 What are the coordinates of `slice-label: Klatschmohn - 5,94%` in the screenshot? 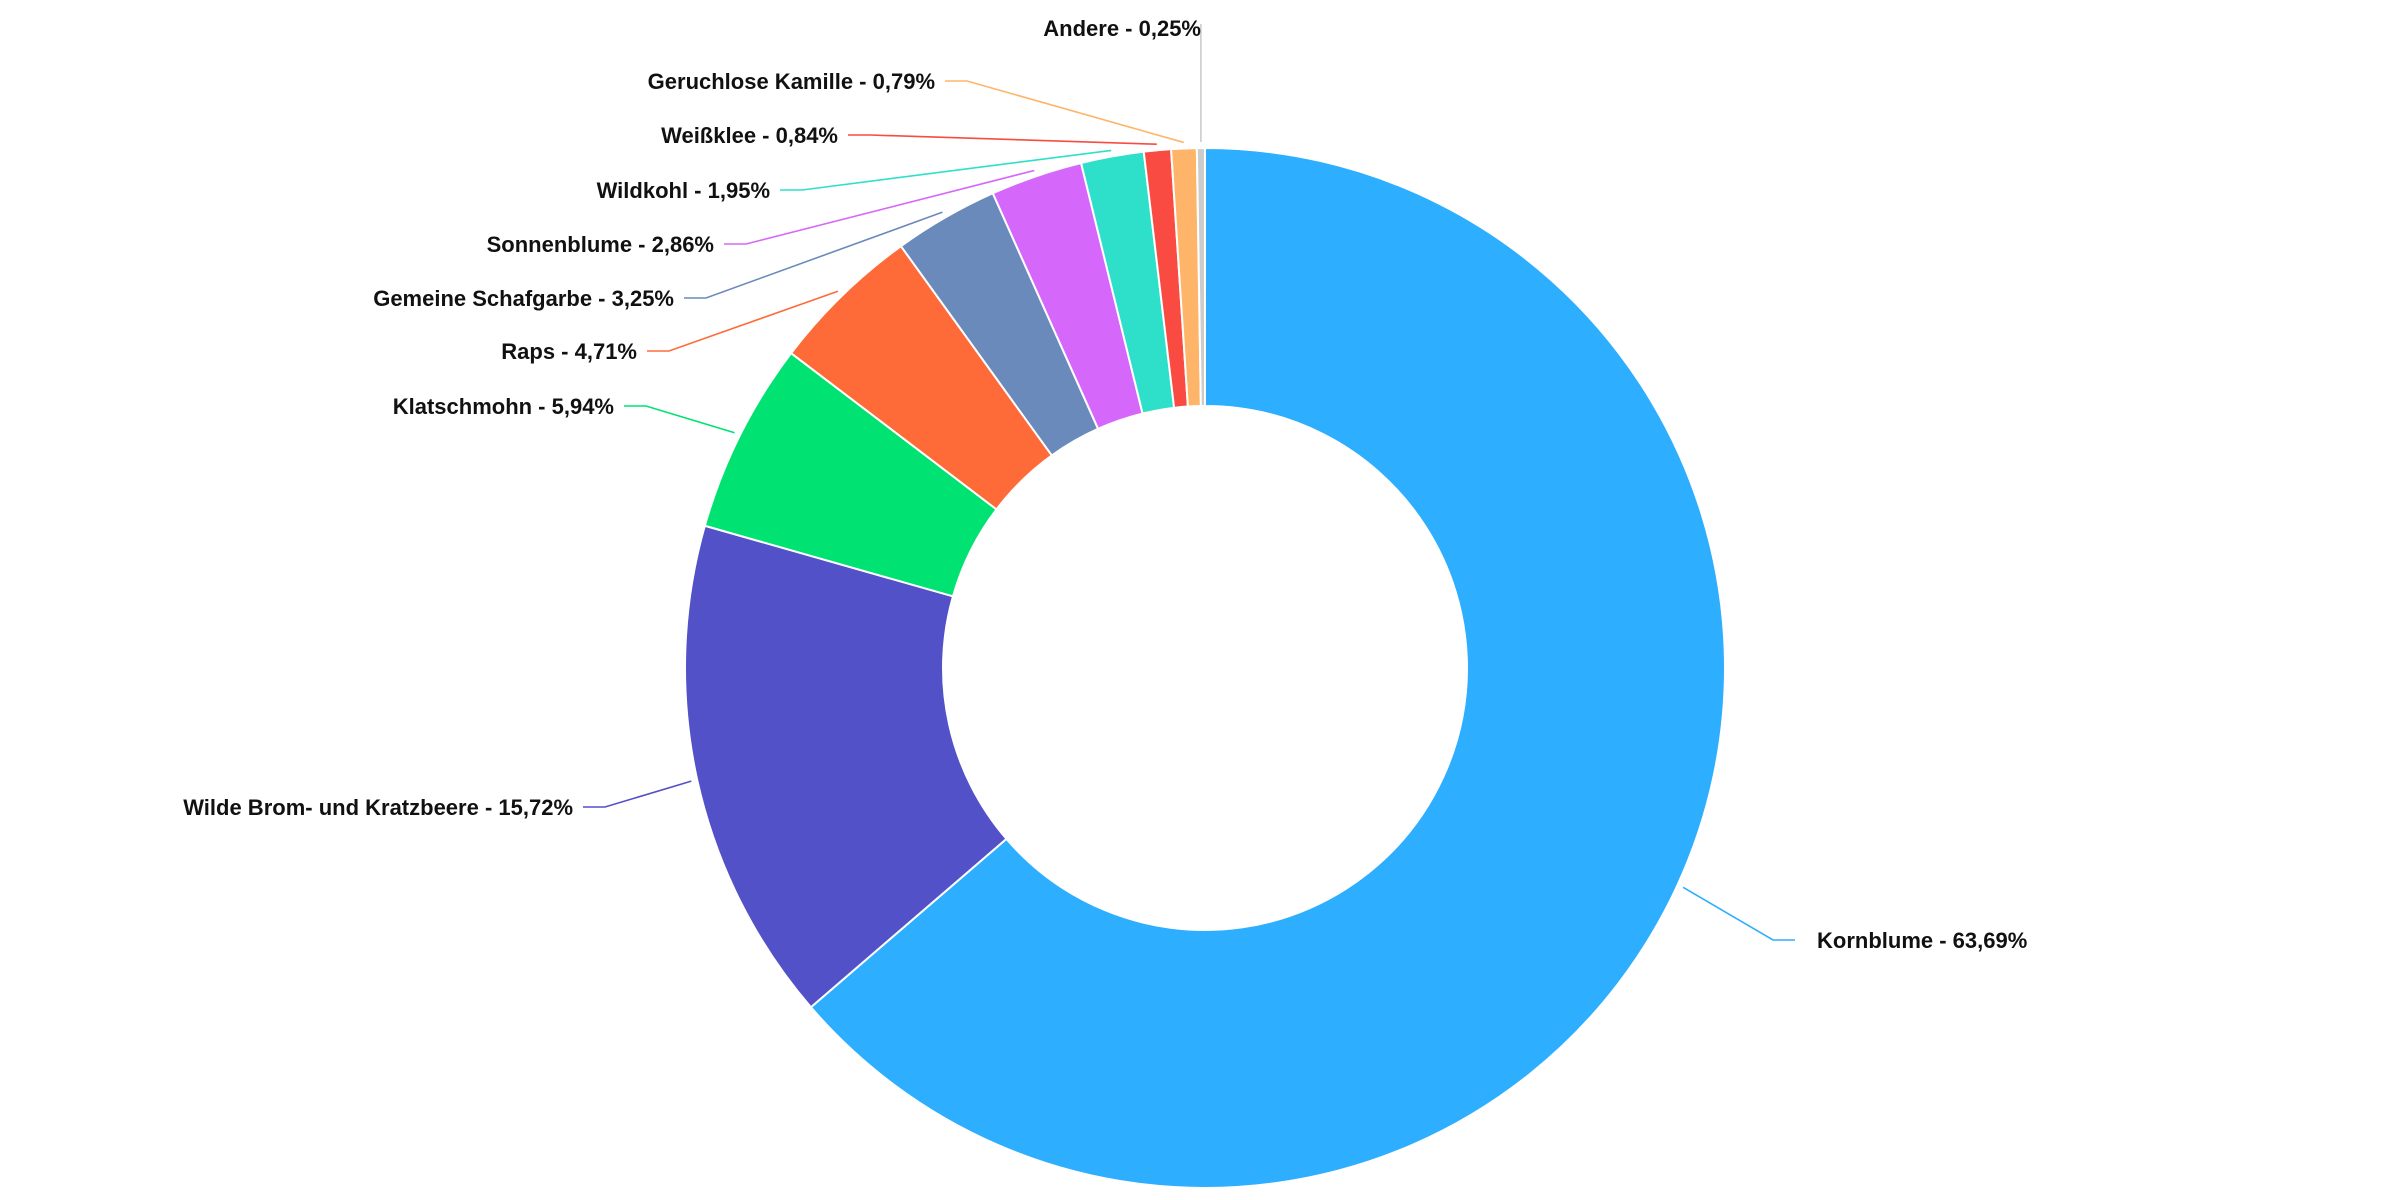 It's located at (503, 406).